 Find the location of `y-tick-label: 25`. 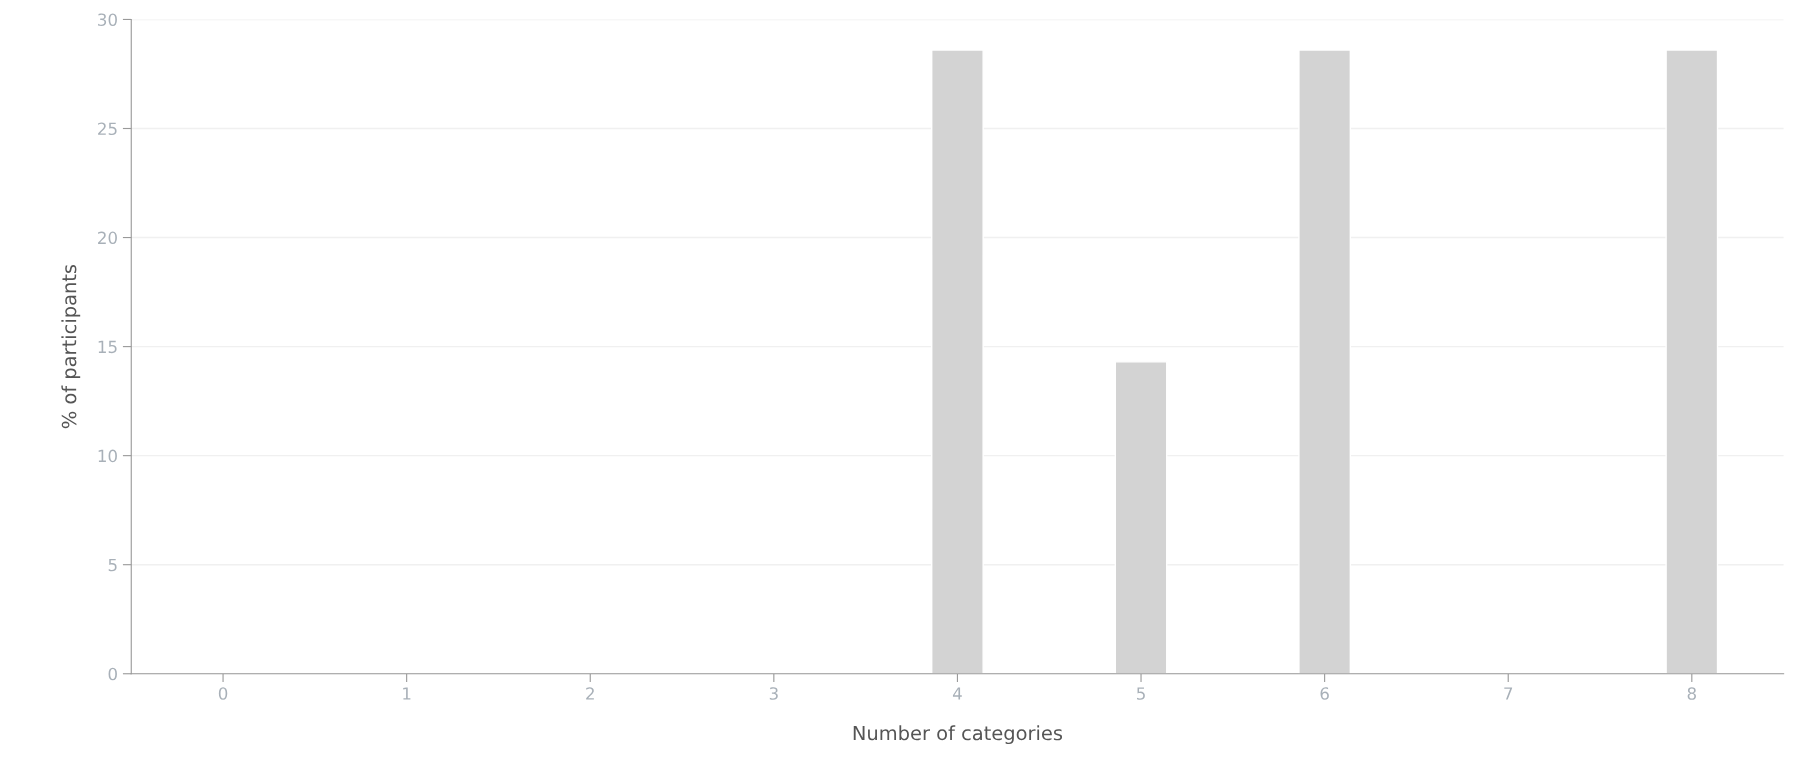

y-tick-label: 25 is located at coordinates (107, 129).